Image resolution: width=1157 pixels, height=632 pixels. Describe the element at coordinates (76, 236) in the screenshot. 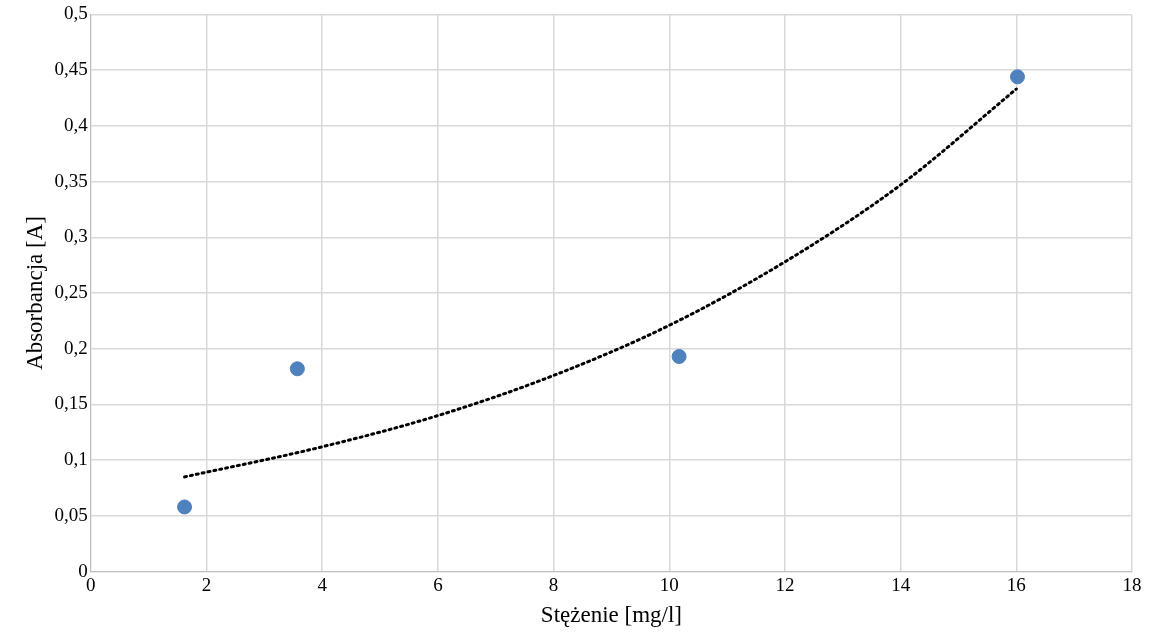

I see `y-tick-label: 0,3` at that location.